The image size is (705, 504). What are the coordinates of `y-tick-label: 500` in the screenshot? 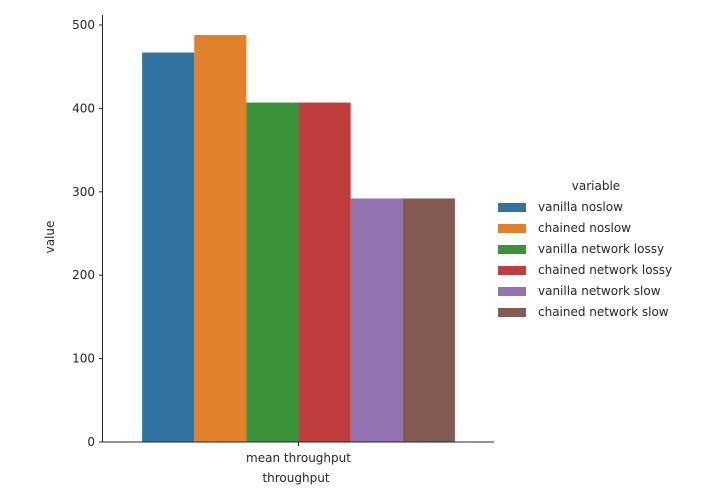 It's located at (83, 25).